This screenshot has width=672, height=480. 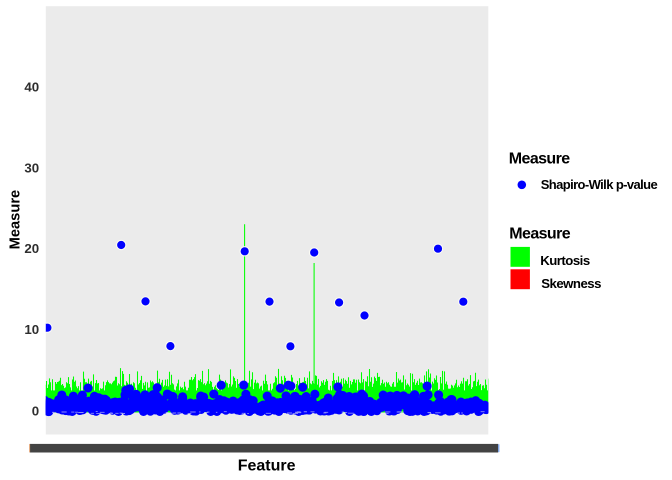 What do you see at coordinates (31, 248) in the screenshot?
I see `svg-text: 20` at bounding box center [31, 248].